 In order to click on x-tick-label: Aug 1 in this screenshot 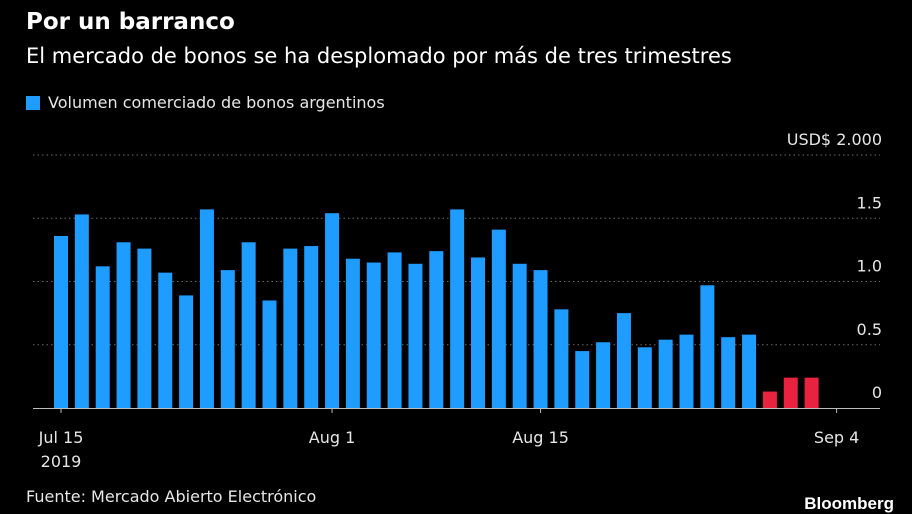, I will do `click(332, 437)`.